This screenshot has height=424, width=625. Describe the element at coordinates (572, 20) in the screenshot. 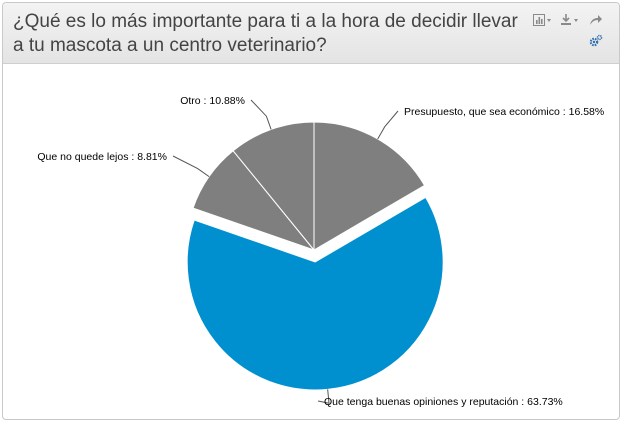

I see `download-icon` at that location.